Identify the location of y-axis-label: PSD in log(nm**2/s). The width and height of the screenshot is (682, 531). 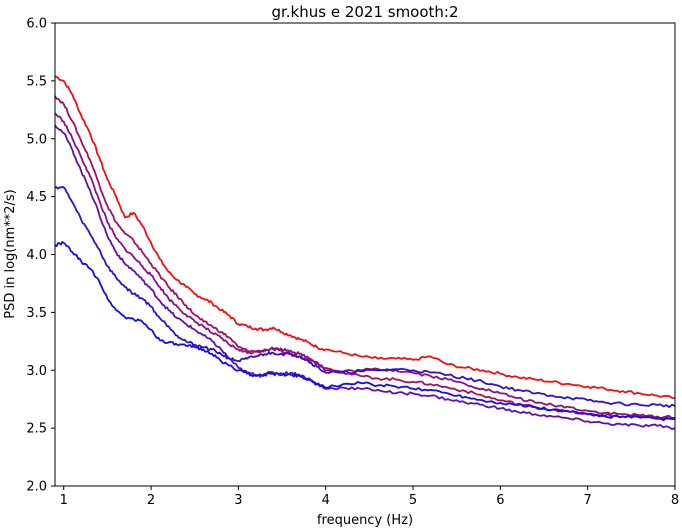
(10, 254).